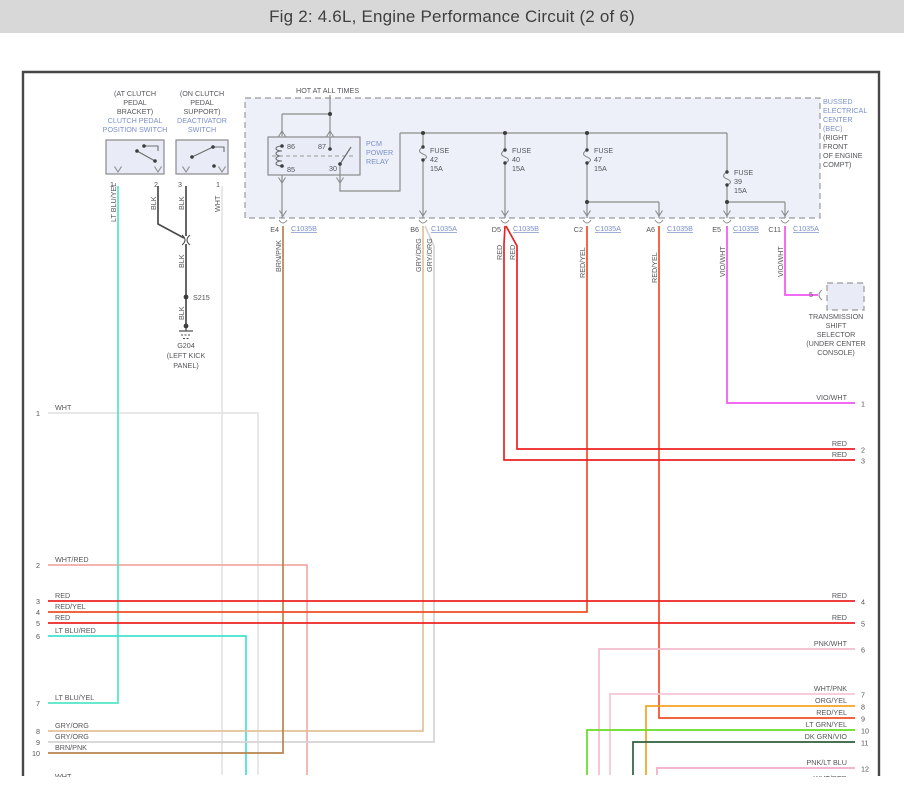 This screenshot has height=800, width=904. I want to click on conn-pin-c2: C2, so click(578, 229).